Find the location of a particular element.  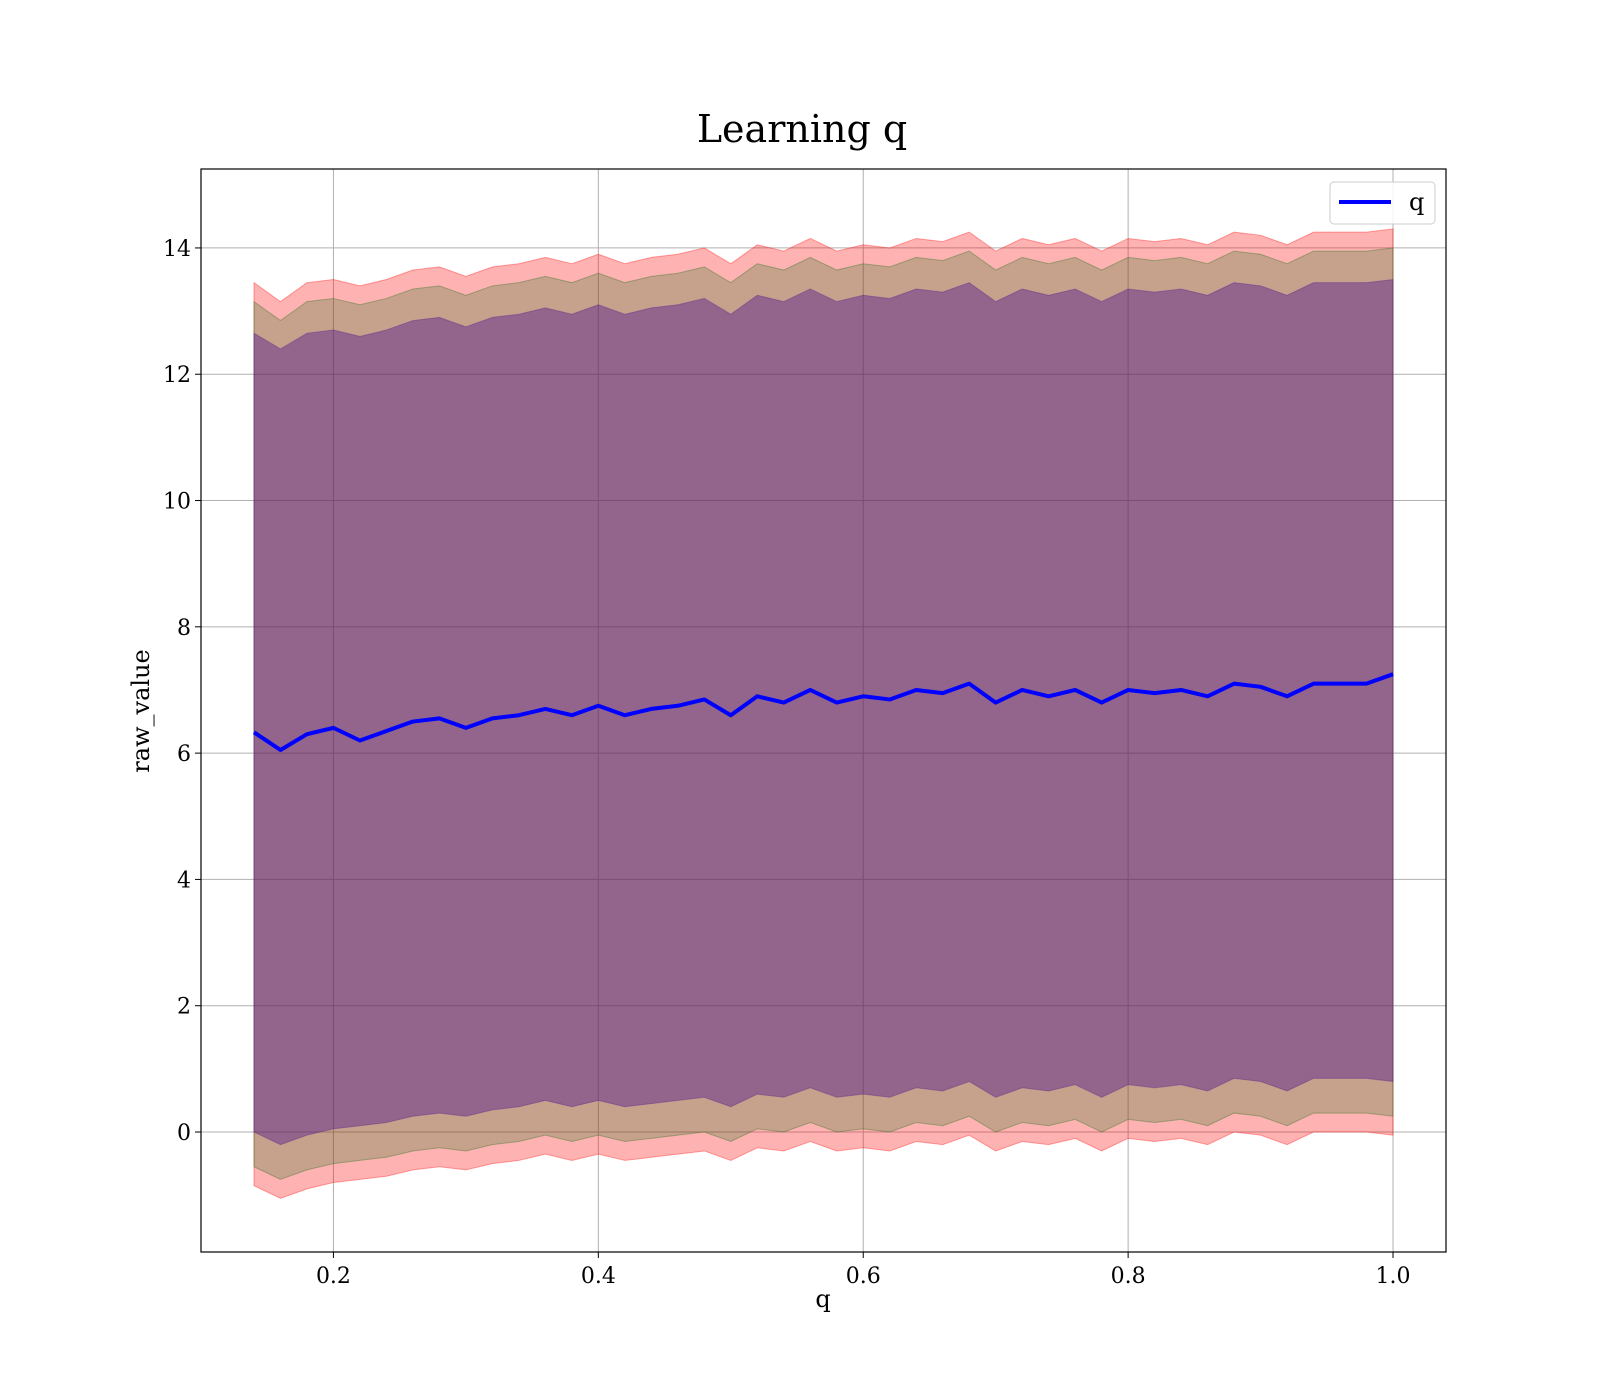

x-tick-label: 1.0 is located at coordinates (1393, 1276).